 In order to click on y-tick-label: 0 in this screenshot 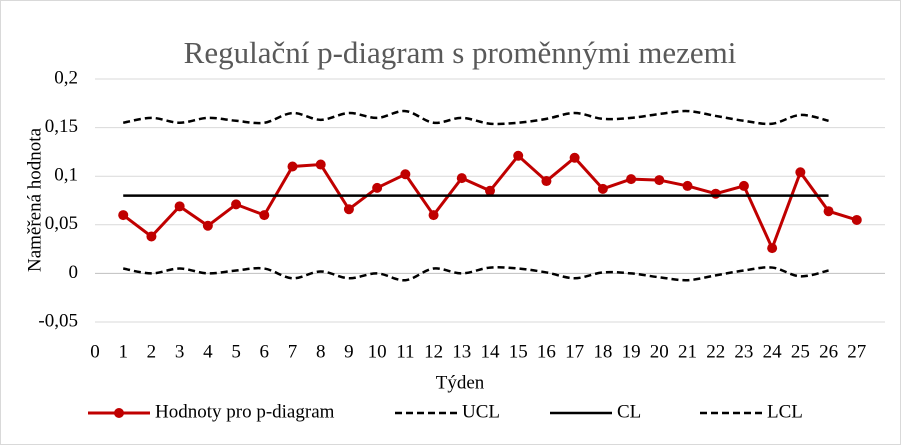, I will do `click(74, 272)`.